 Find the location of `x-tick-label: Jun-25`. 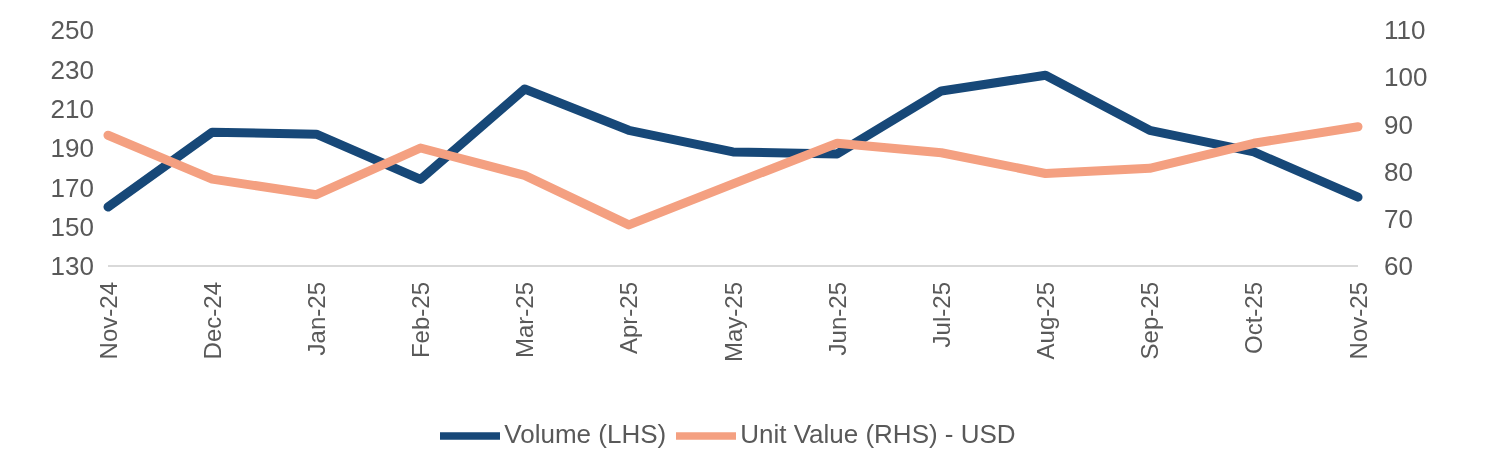

x-tick-label: Jun-25 is located at coordinates (837, 319).